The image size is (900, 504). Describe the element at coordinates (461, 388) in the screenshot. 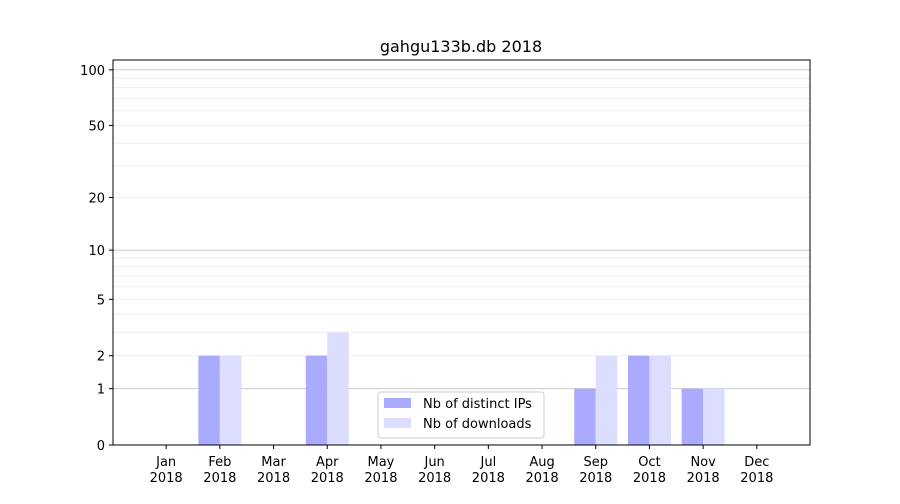

I see `bars` at that location.